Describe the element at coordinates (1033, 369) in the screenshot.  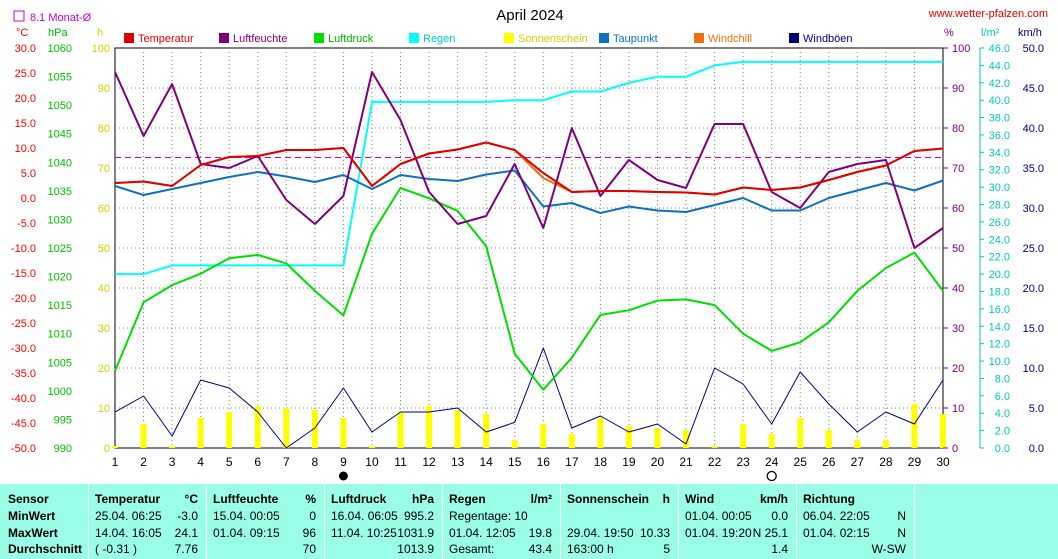
I see `wind-axis-tick-label: 10.0` at that location.